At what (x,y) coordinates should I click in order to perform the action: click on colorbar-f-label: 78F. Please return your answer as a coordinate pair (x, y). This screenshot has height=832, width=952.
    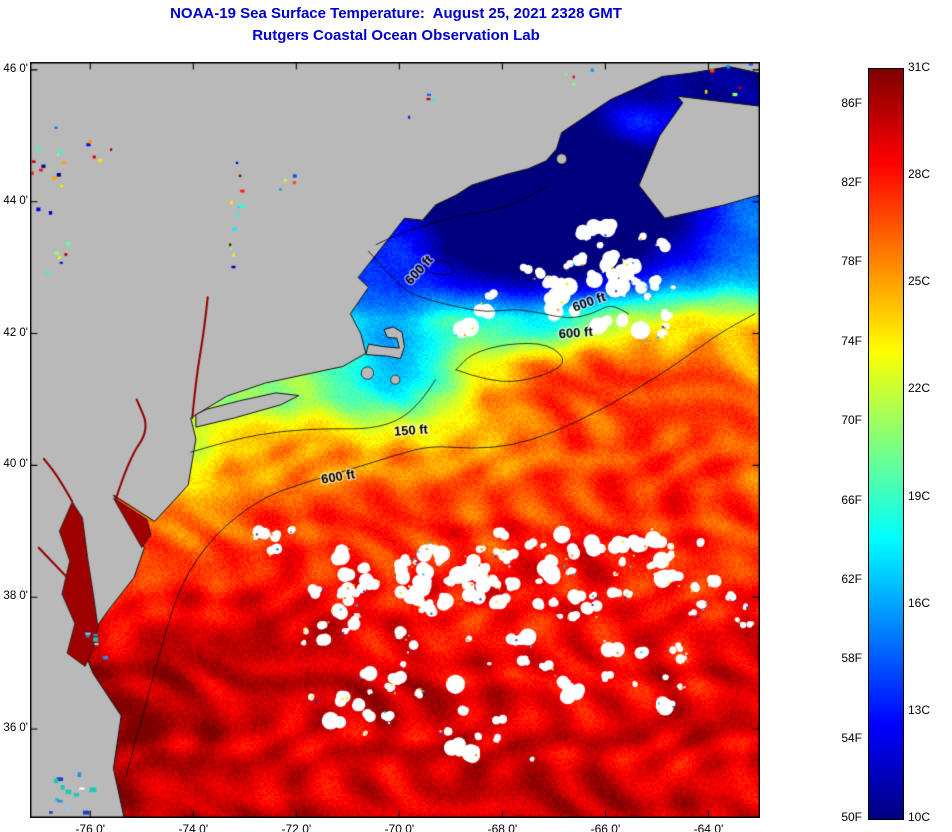
    Looking at the image, I should click on (851, 261).